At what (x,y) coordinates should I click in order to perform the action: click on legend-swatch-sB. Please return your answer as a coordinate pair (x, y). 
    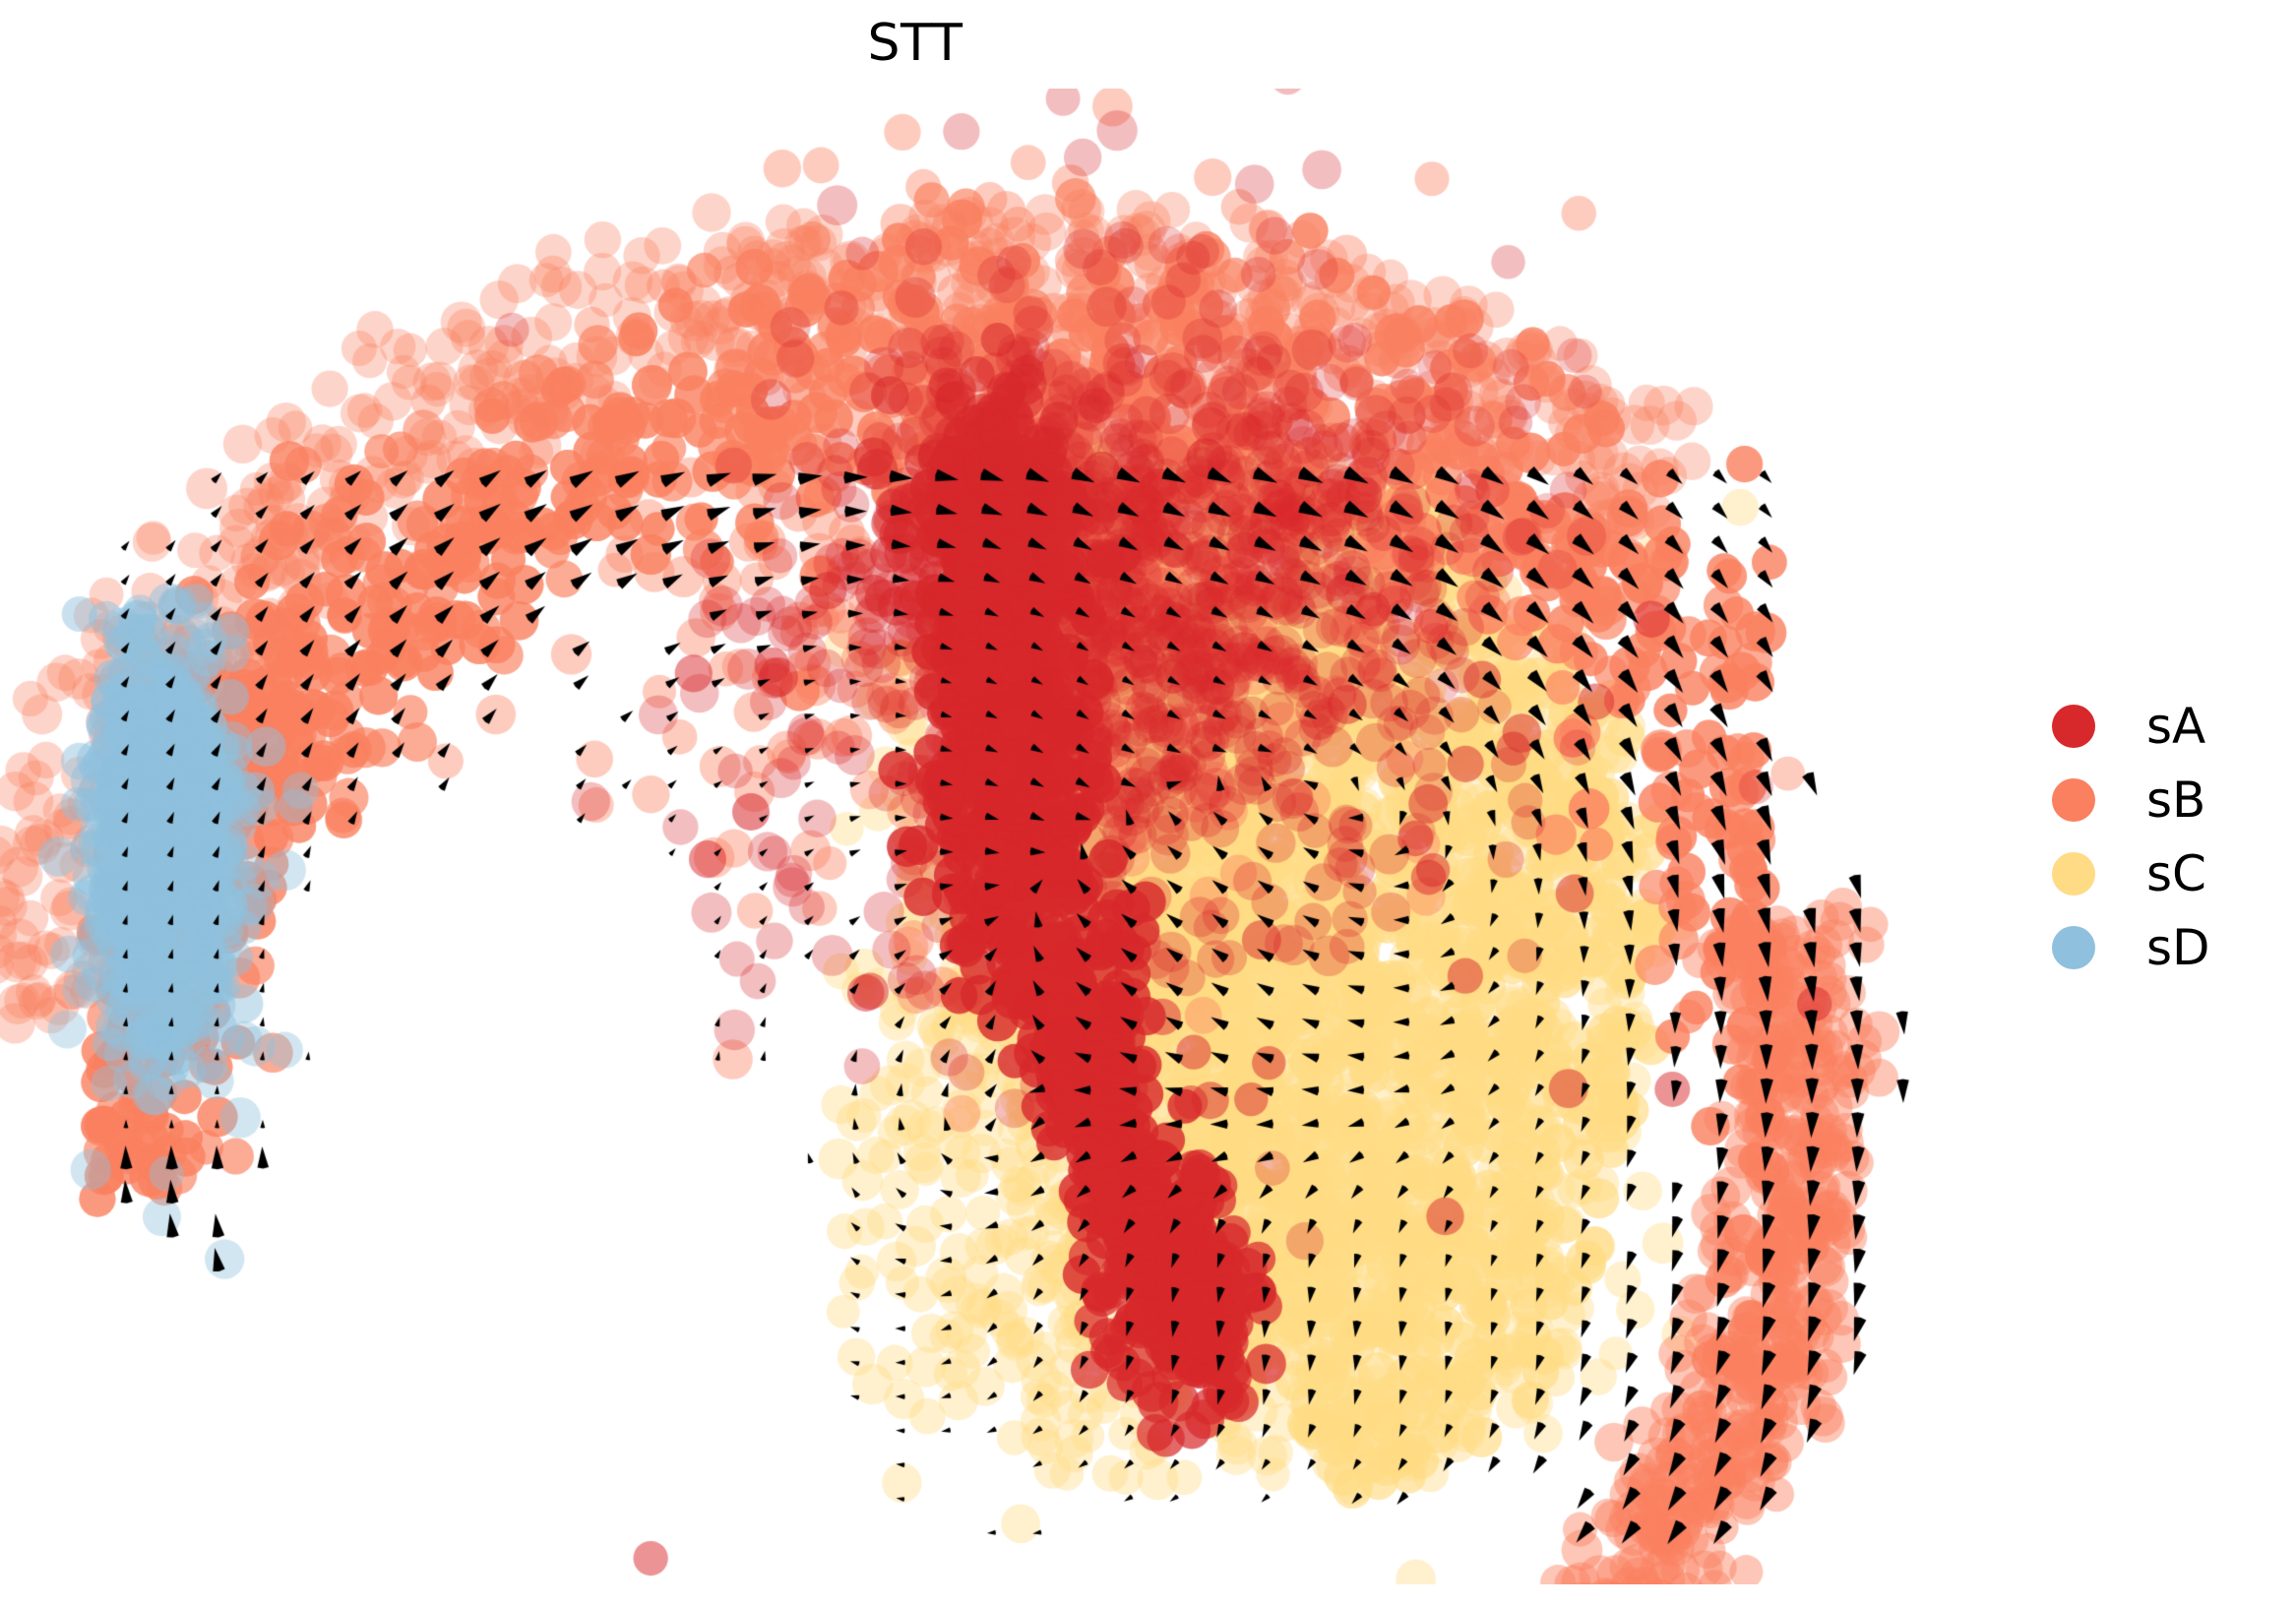
    Looking at the image, I should click on (2073, 799).